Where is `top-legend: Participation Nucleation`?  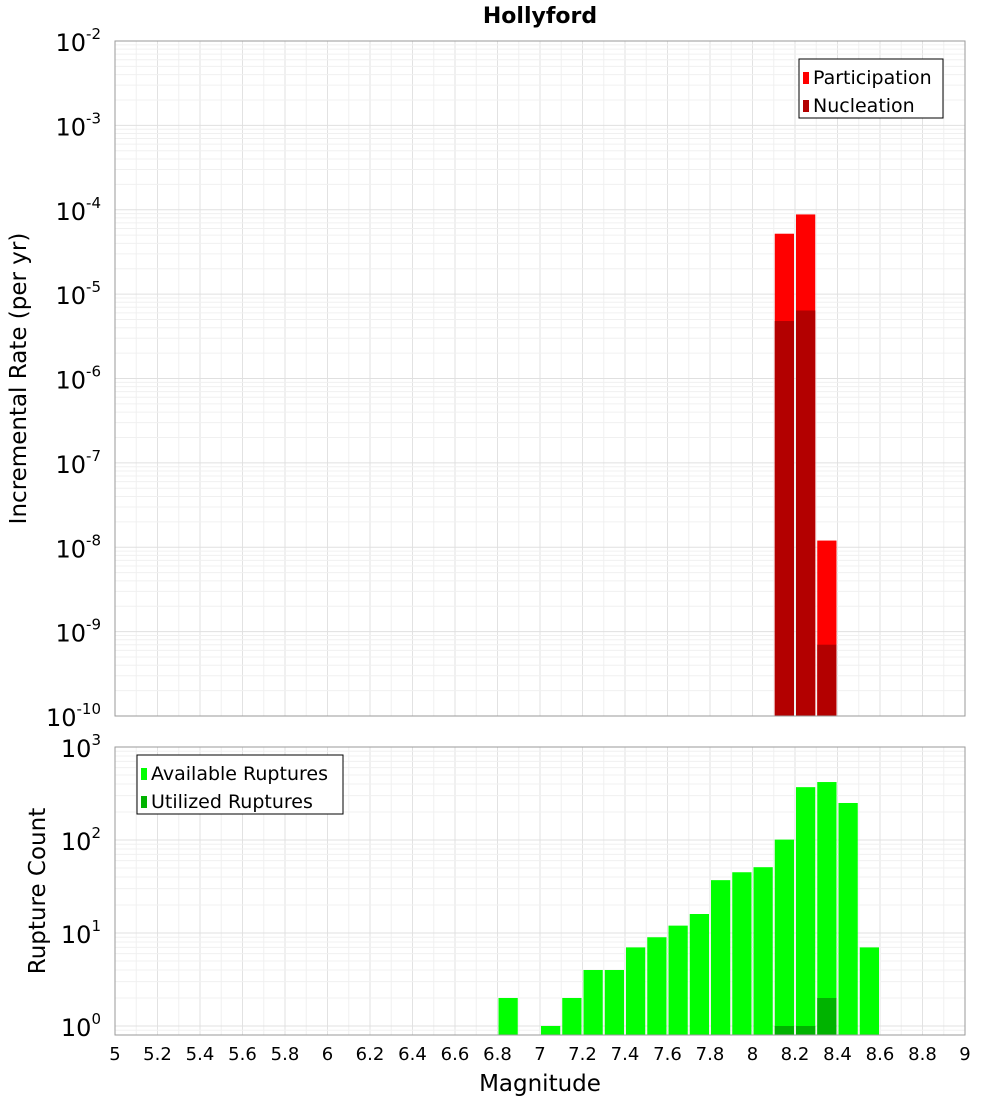 top-legend: Participation Nucleation is located at coordinates (871, 88).